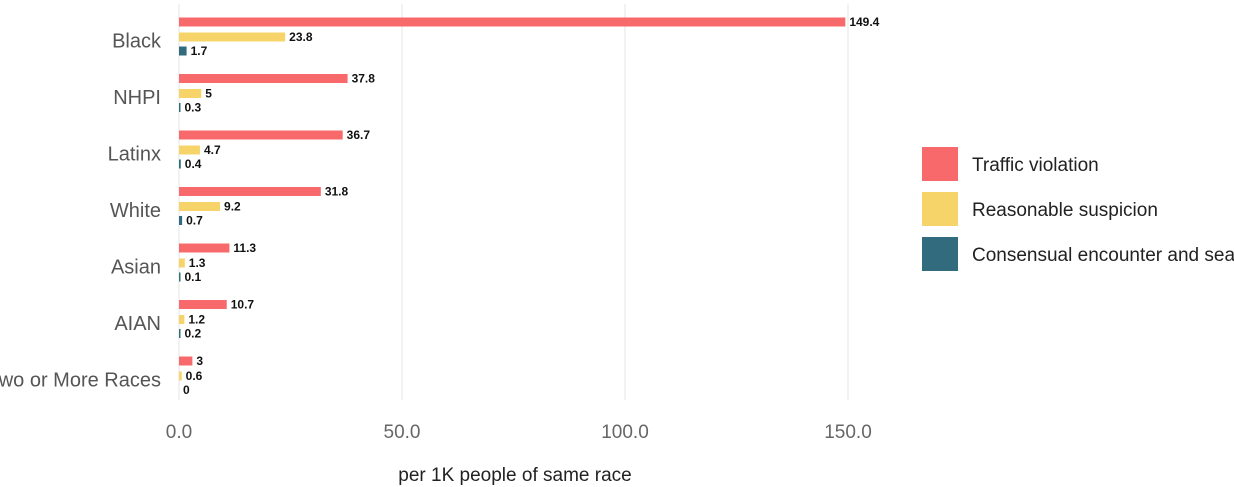 The width and height of the screenshot is (1234, 487). Describe the element at coordinates (625, 432) in the screenshot. I see `x-tick-label: 100.0` at that location.